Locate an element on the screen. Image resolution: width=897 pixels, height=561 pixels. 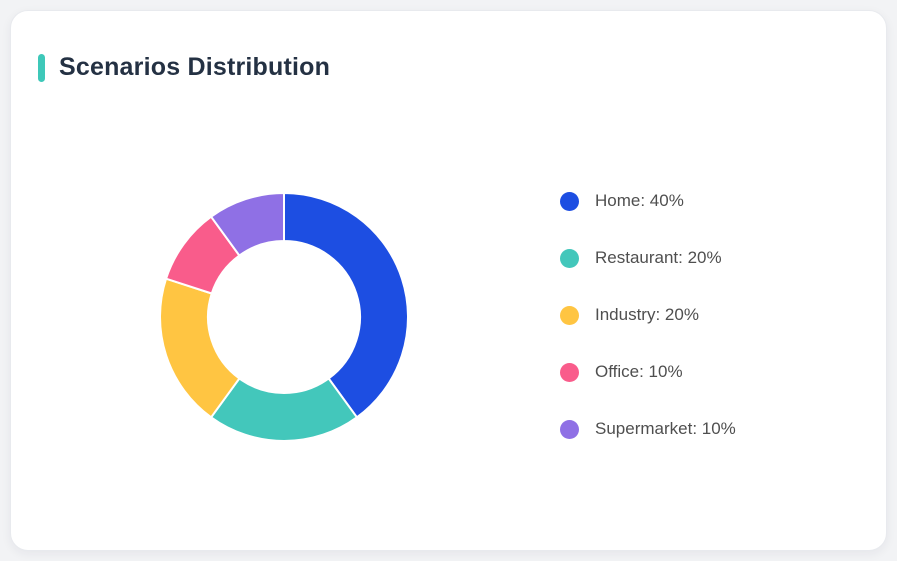
legend-item-industry: Industry: 20% is located at coordinates (648, 315).